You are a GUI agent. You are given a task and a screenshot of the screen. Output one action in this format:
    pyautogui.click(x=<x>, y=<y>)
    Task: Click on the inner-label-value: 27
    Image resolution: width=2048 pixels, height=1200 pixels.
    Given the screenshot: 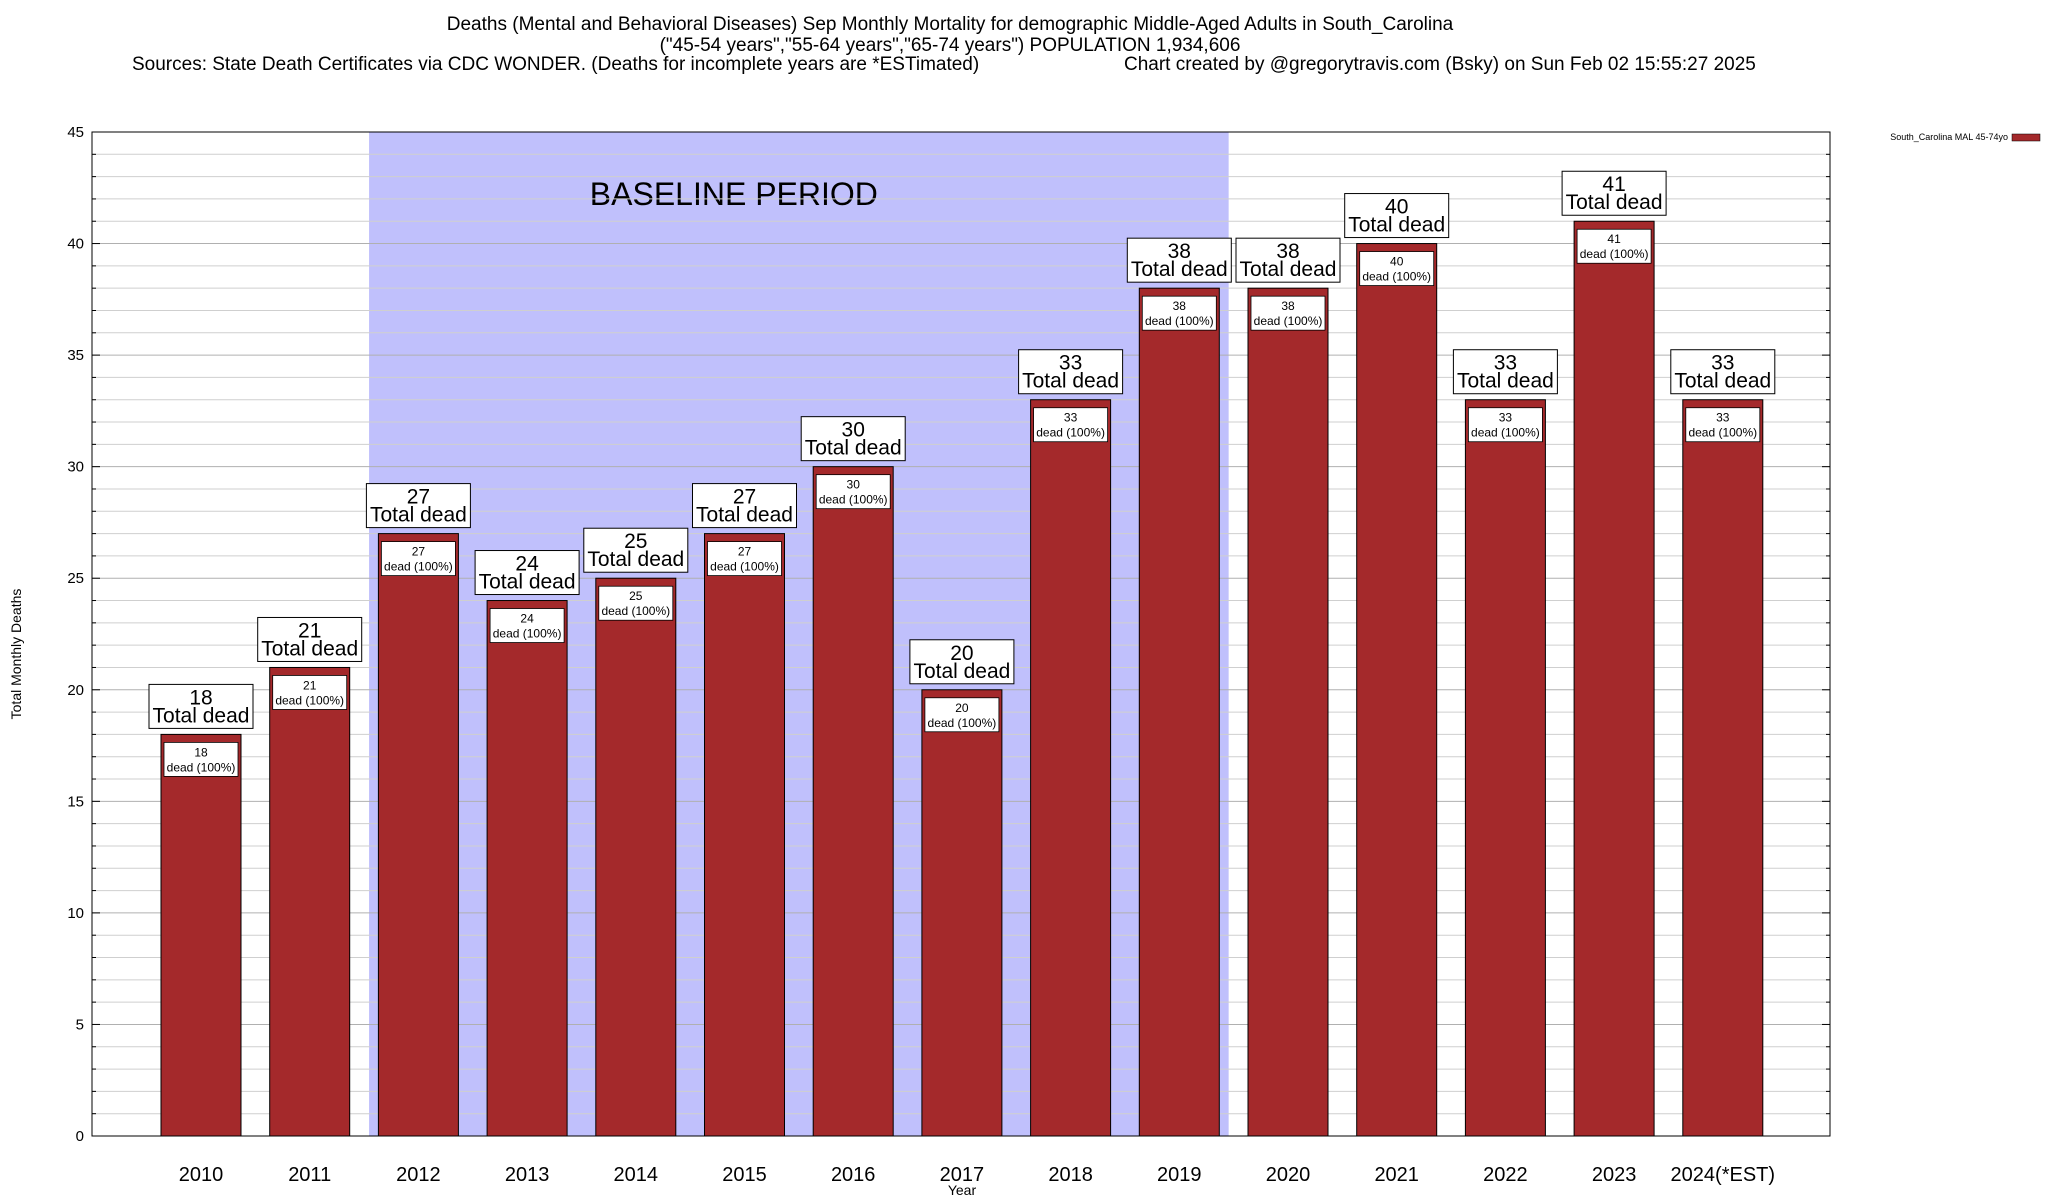 What is the action you would take?
    pyautogui.click(x=745, y=552)
    